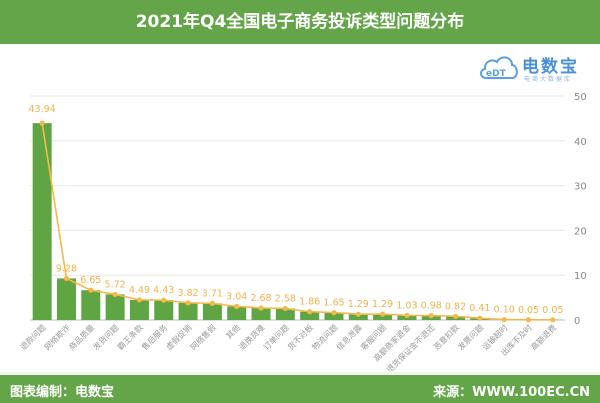 This screenshot has width=600, height=403. I want to click on category-label: 网络欺诈, so click(57, 337).